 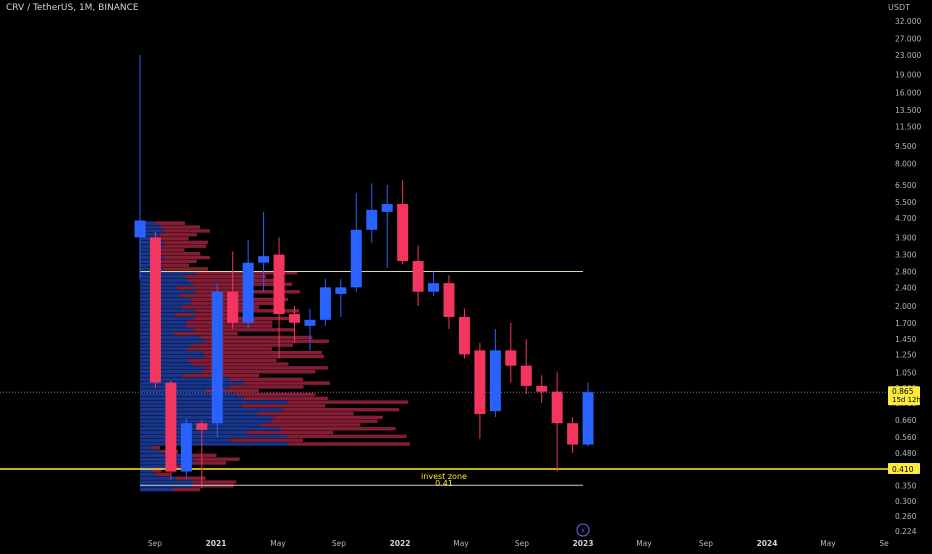 What do you see at coordinates (906, 237) in the screenshot?
I see `price-tick-label: 3.900` at bounding box center [906, 237].